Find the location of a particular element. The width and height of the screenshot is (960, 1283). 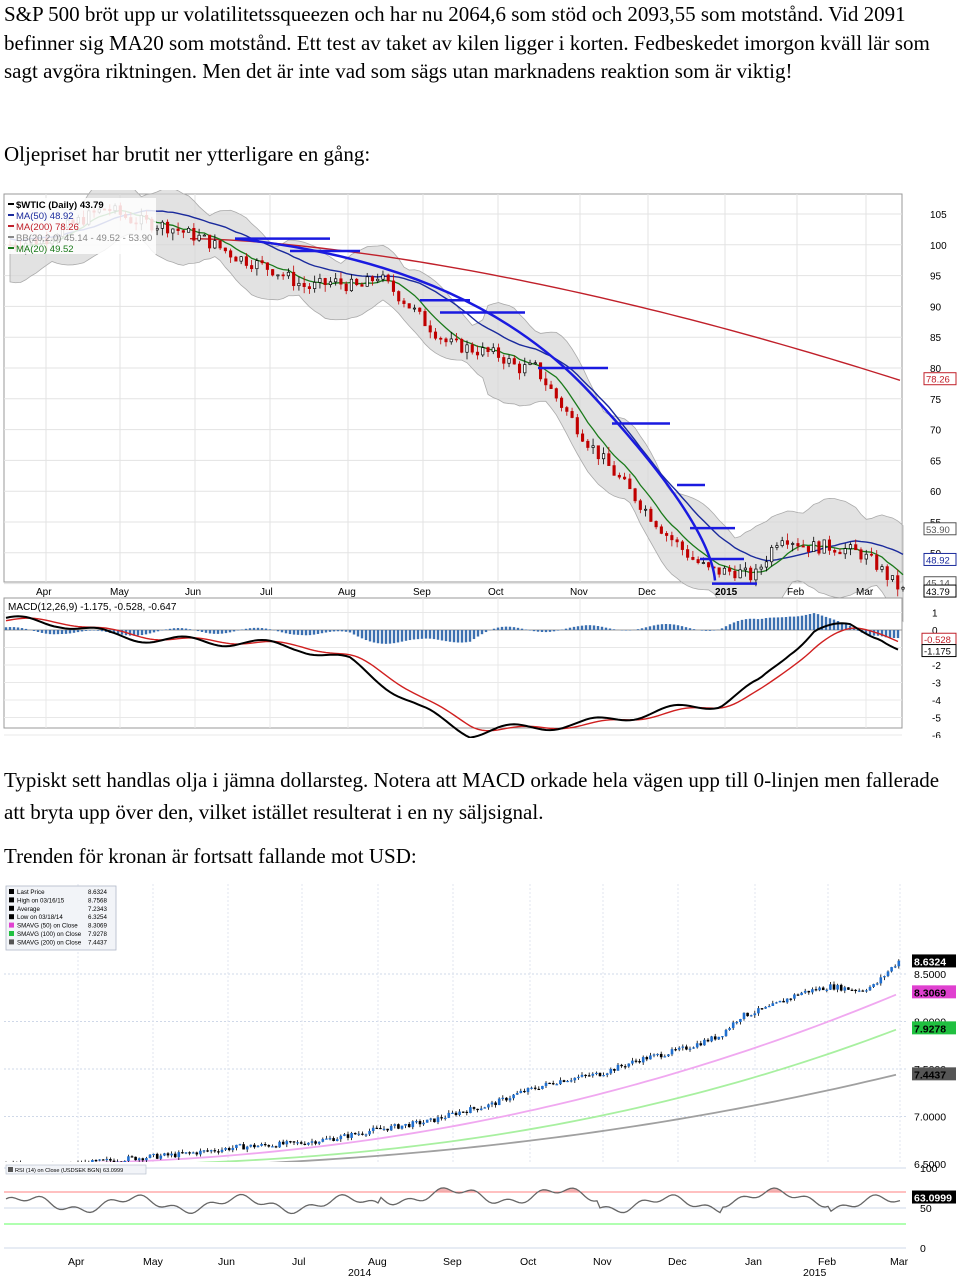

sek-legend-label: High on 03/16/15 is located at coordinates (41, 900).